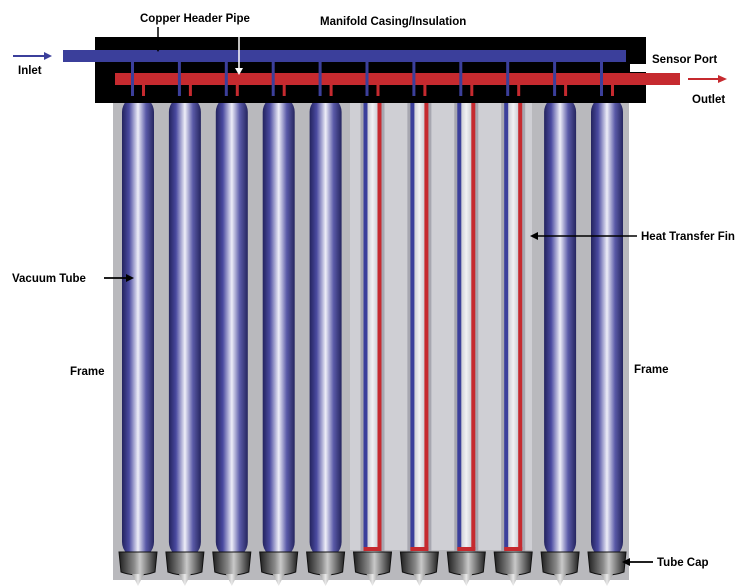 The width and height of the screenshot is (756, 586). What do you see at coordinates (688, 237) in the screenshot?
I see `heat-transfer-fin-label: Heat Transfer Fin` at bounding box center [688, 237].